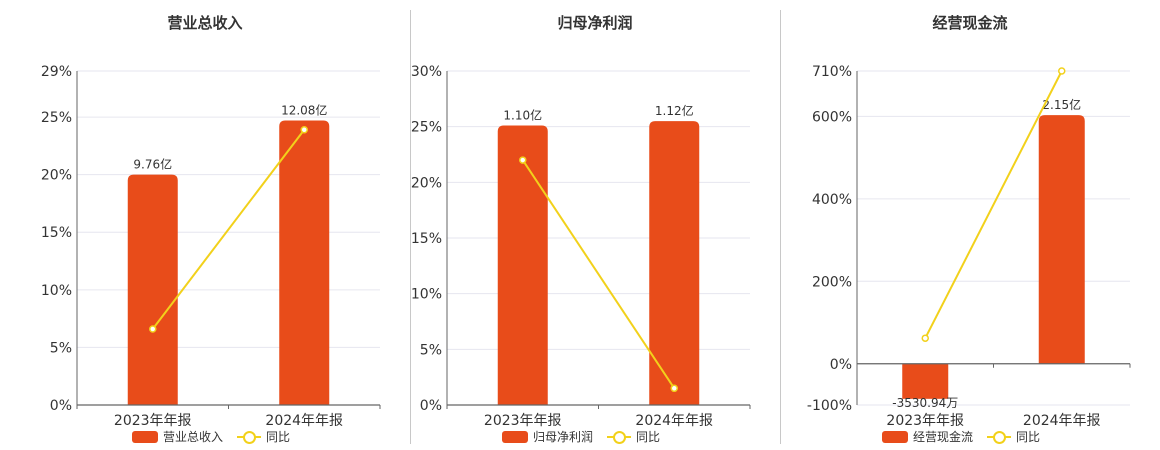 The width and height of the screenshot is (1160, 450). What do you see at coordinates (832, 72) in the screenshot?
I see `y-tick-label: 710%` at bounding box center [832, 72].